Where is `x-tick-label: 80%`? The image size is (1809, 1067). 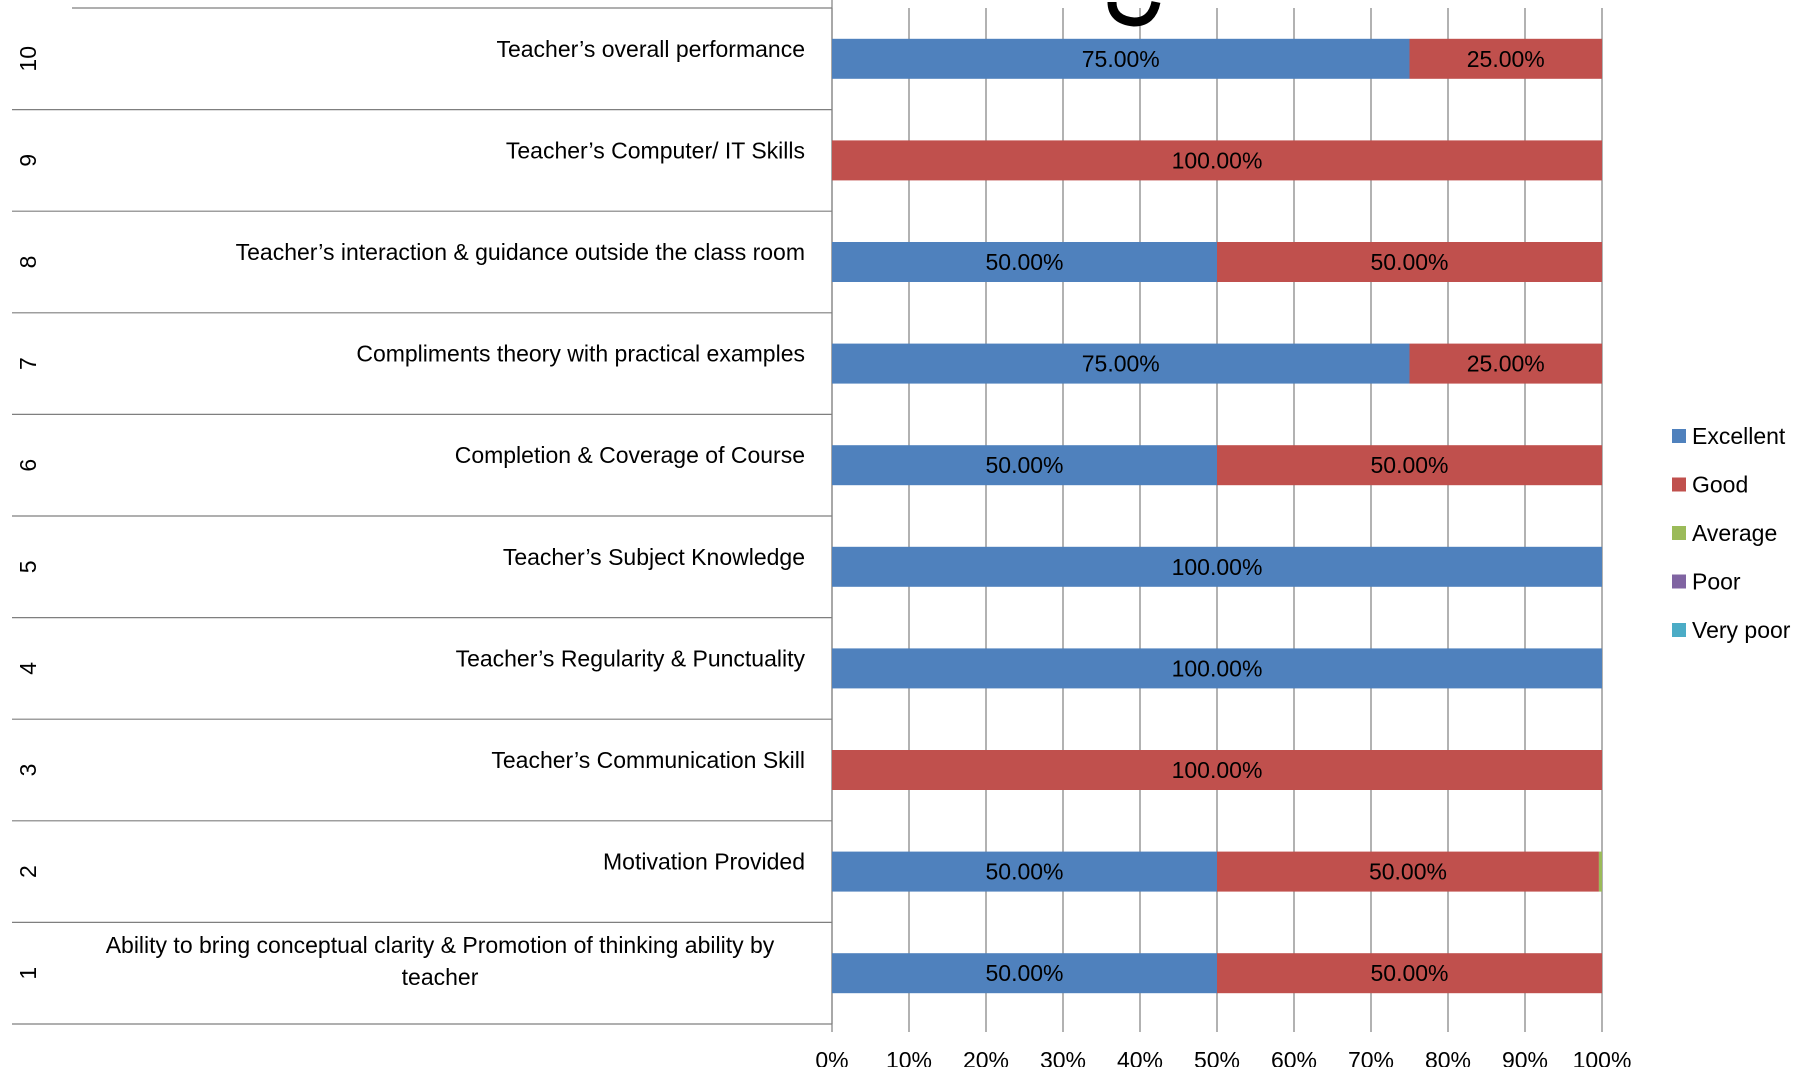
x-tick-label: 80% is located at coordinates (1448, 1057).